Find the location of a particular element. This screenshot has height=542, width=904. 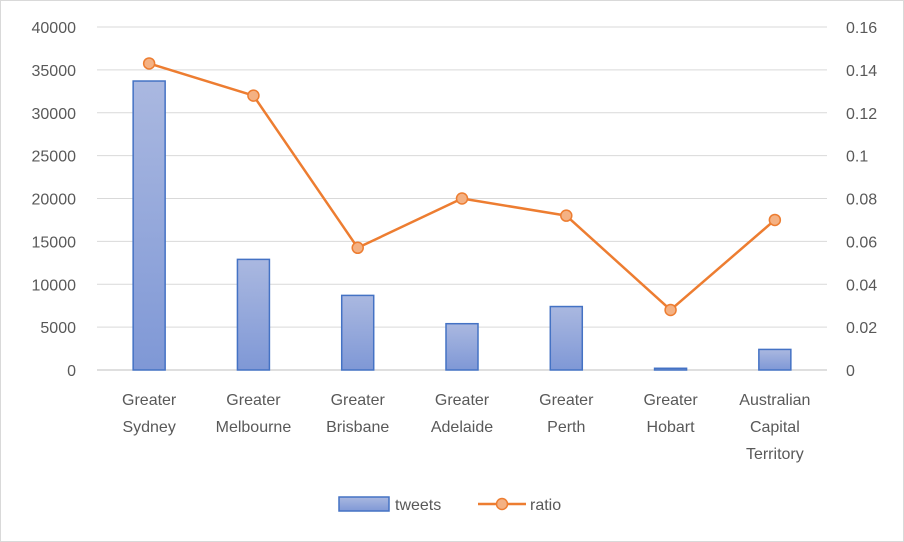

legend-swatch-ratio-marker is located at coordinates (502, 504).